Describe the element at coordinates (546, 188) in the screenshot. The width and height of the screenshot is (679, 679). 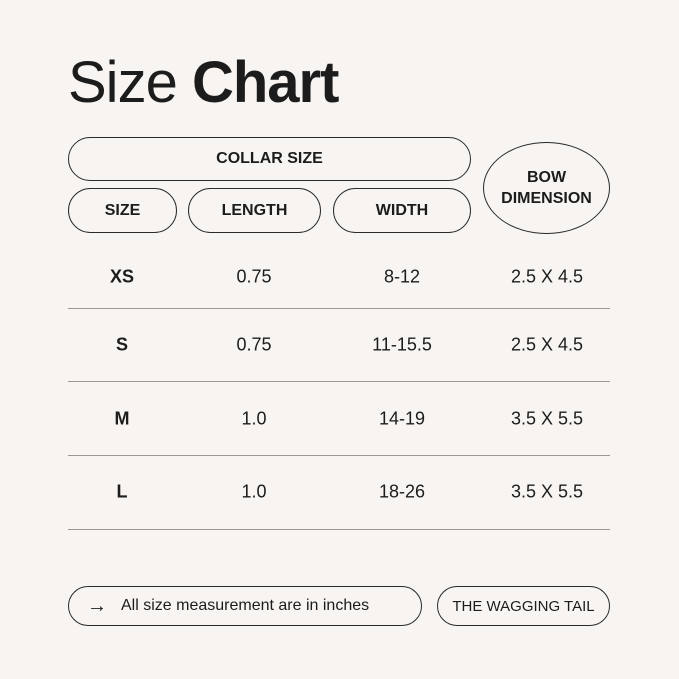
I see `header-bow-dimension: BOW DIMENSION` at that location.